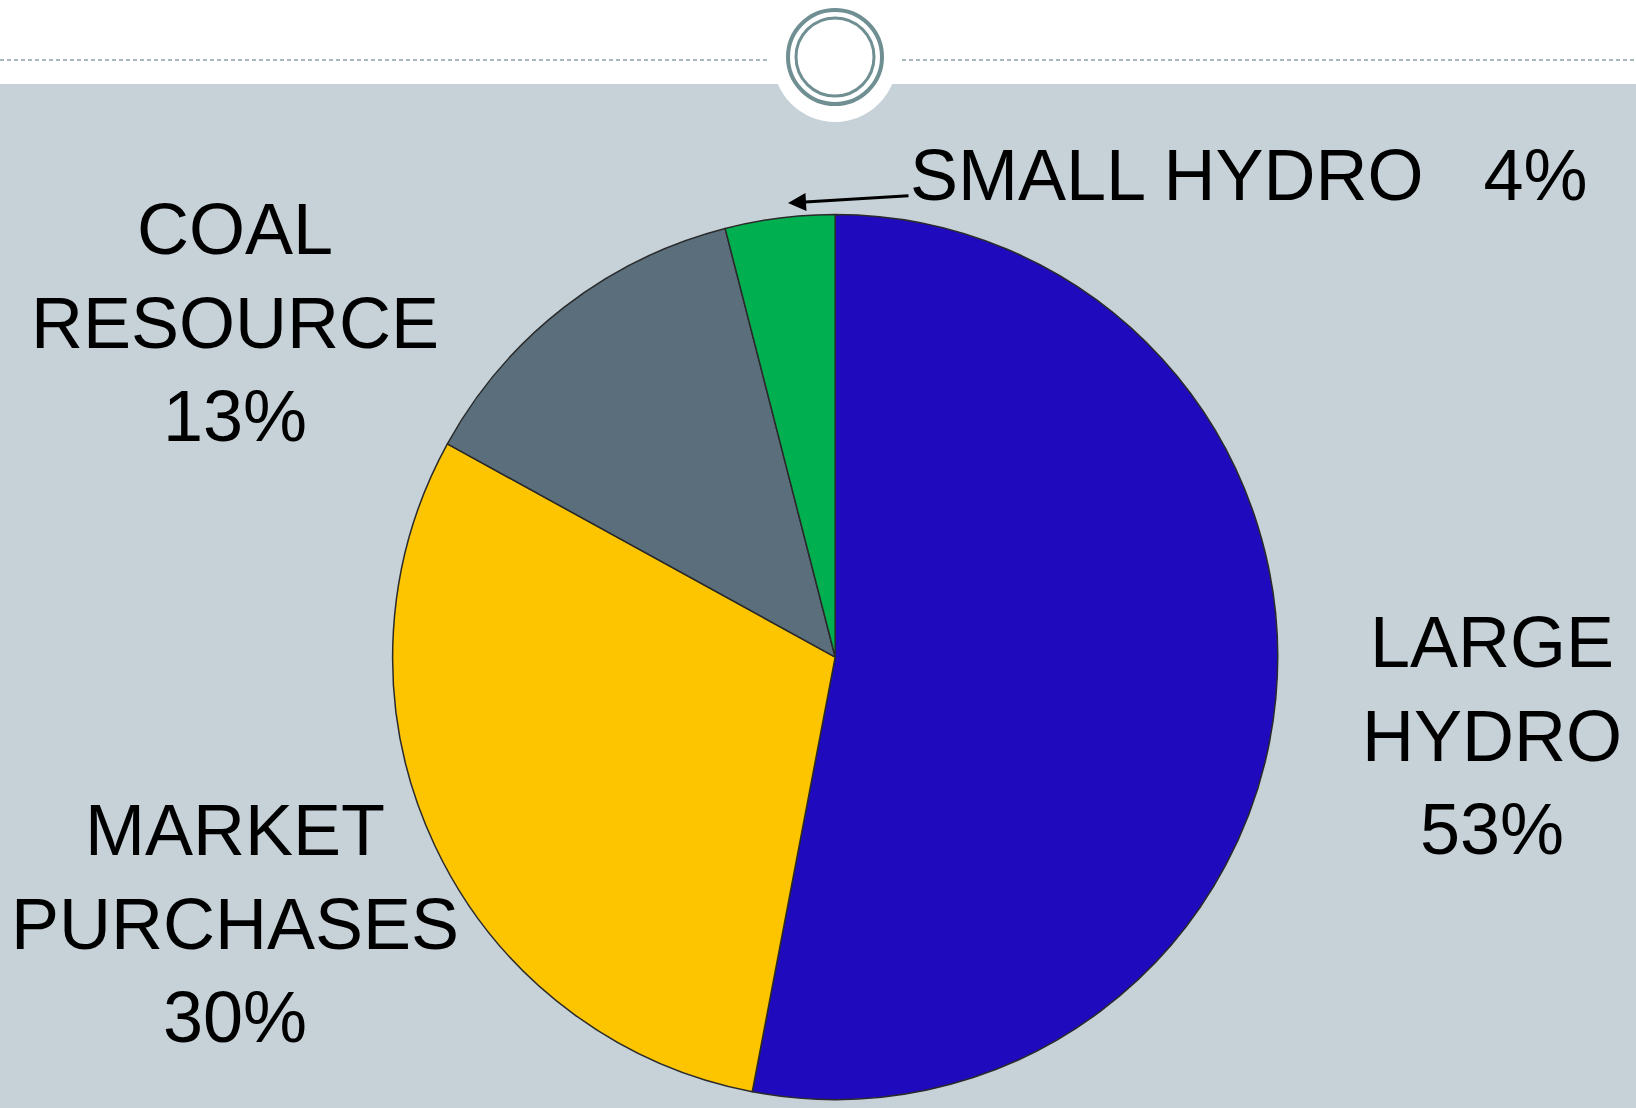 The height and width of the screenshot is (1108, 1636). Describe the element at coordinates (1492, 689) in the screenshot. I see `slice-label: LARGE HYDRO` at that location.